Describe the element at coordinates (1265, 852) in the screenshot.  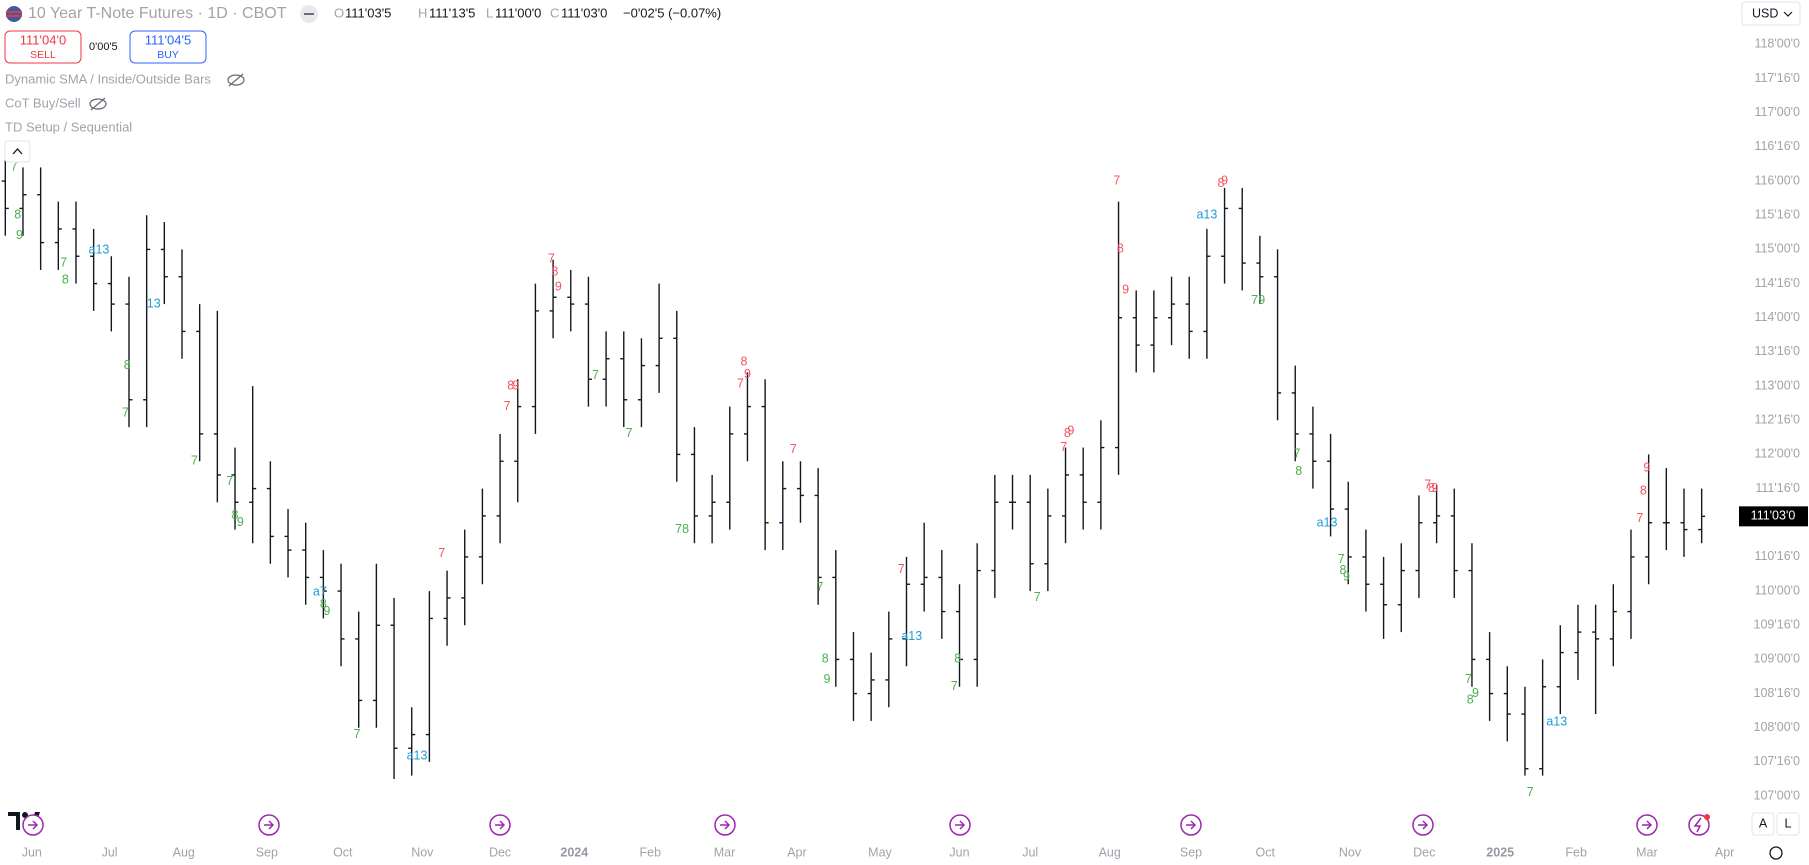
I see `x-tick-label: Oct` at that location.